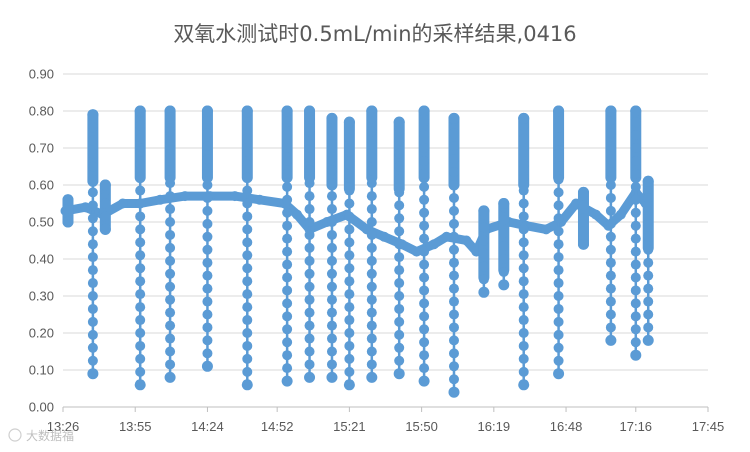 This screenshot has height=452, width=750. I want to click on y-tick-label: 0.50, so click(41, 222).